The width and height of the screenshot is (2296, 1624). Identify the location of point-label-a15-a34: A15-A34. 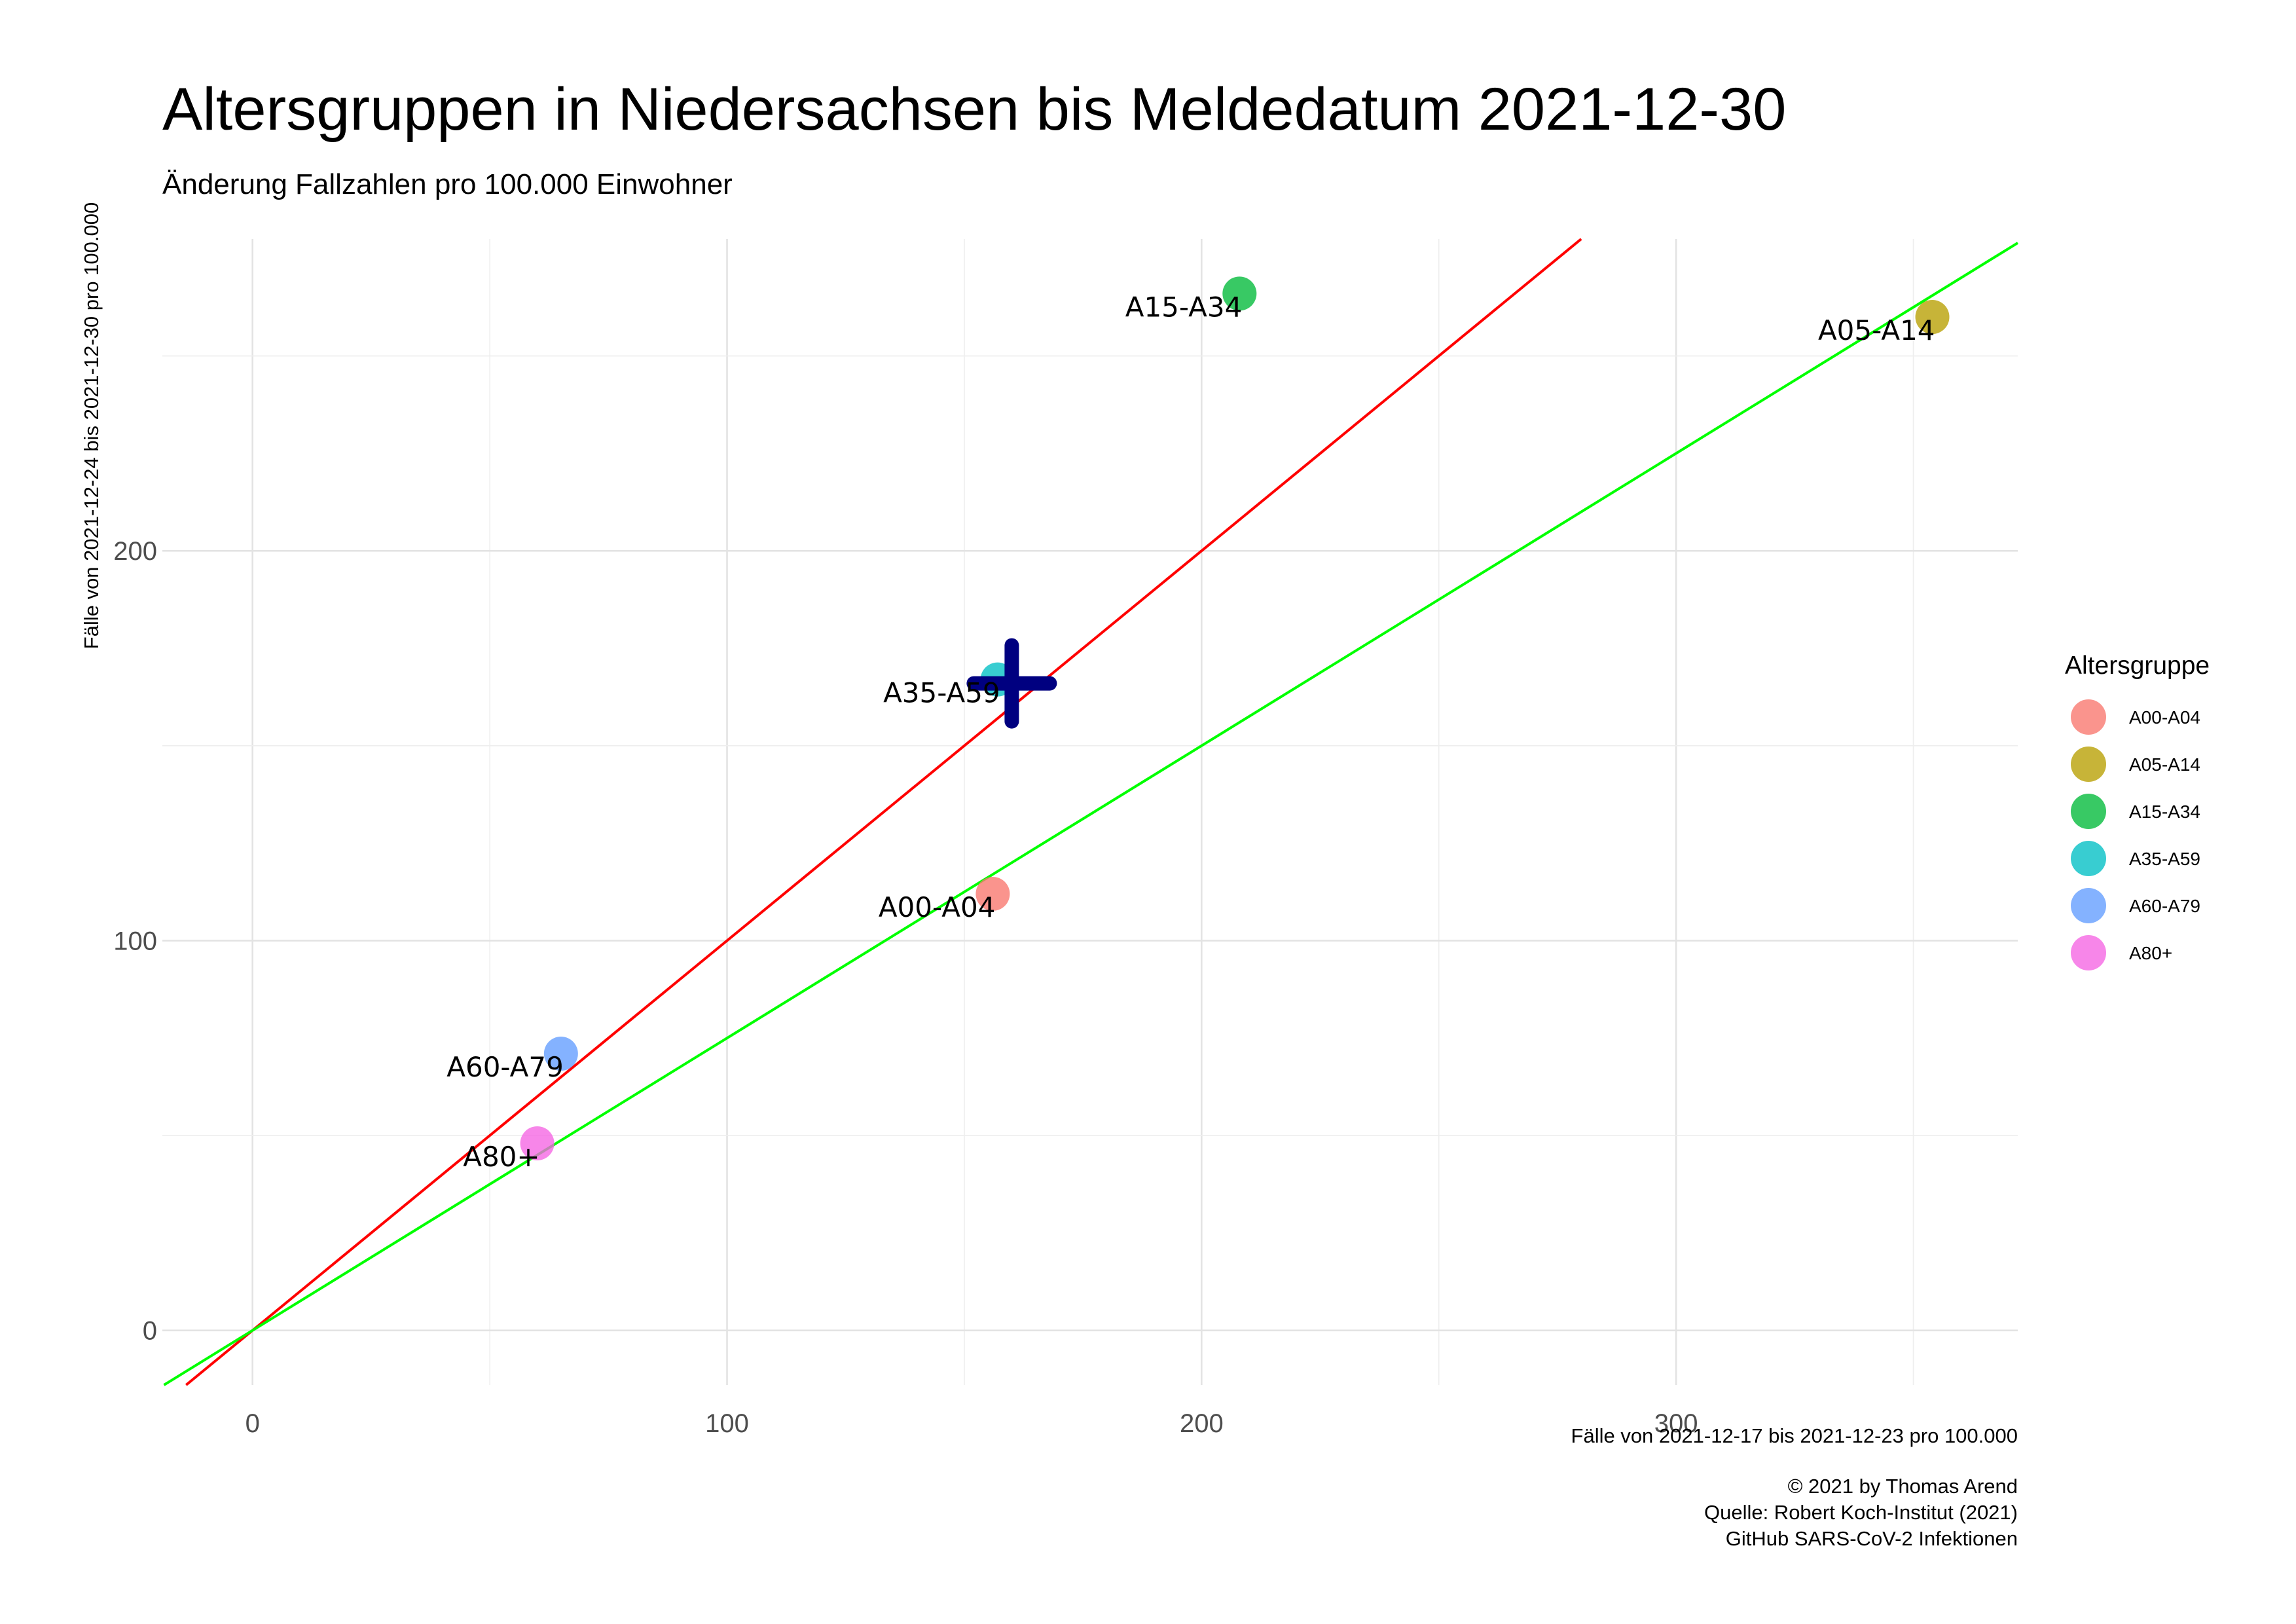
(1184, 307).